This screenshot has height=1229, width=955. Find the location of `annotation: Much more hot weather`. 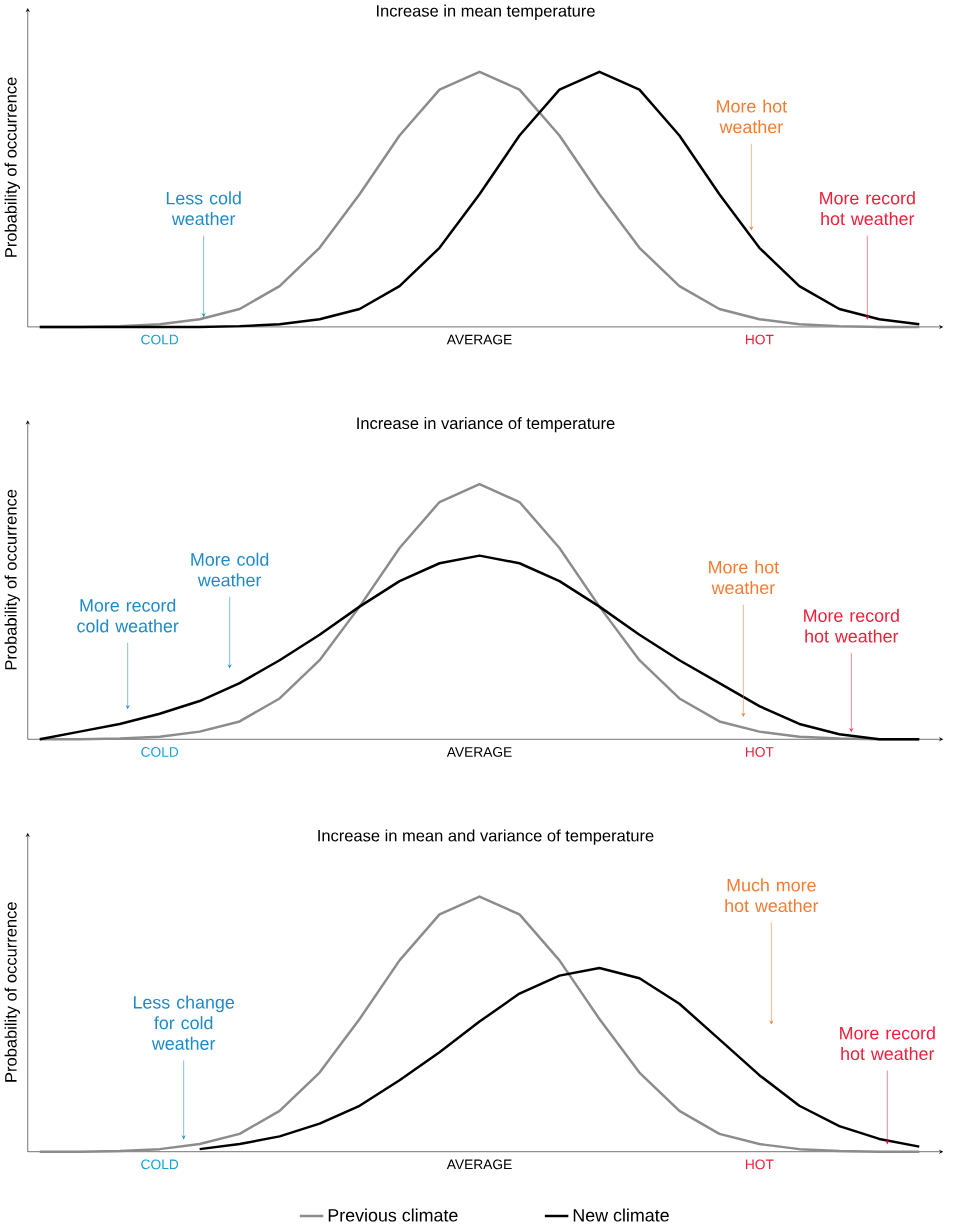

annotation: Much more hot weather is located at coordinates (772, 895).